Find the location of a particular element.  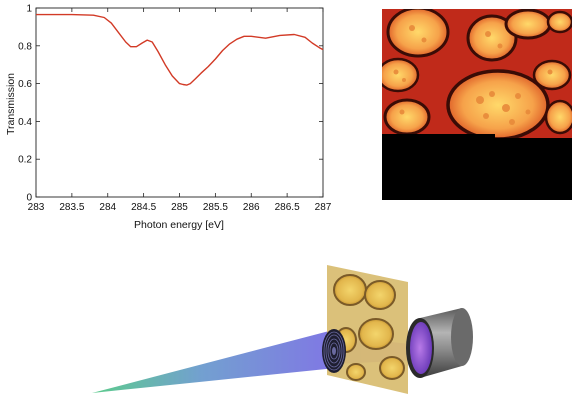

detector-cylinder is located at coordinates (439, 343).